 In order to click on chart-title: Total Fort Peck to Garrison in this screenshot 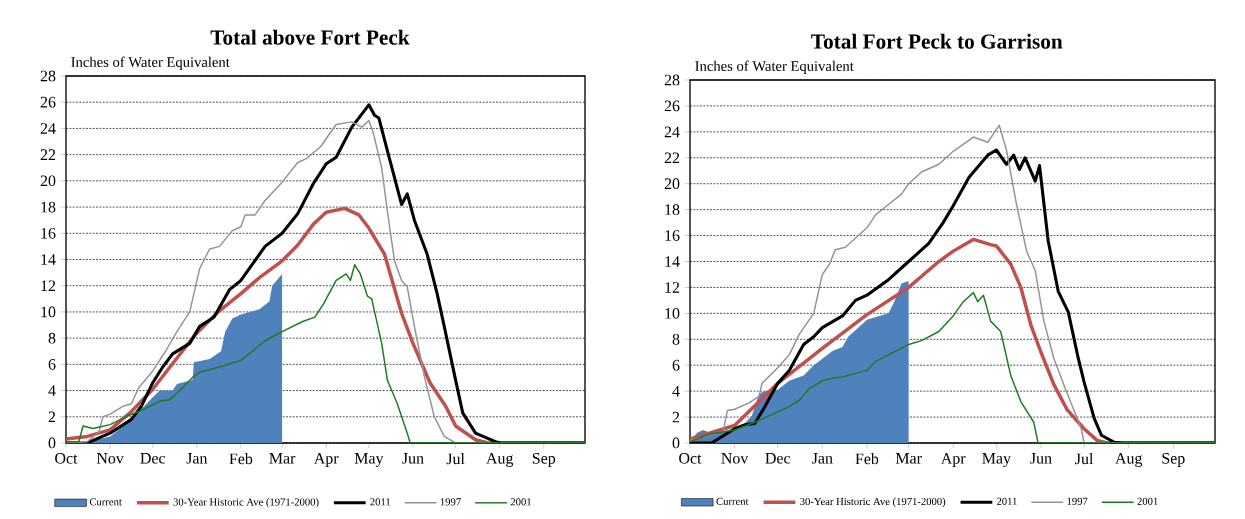, I will do `click(937, 41)`.